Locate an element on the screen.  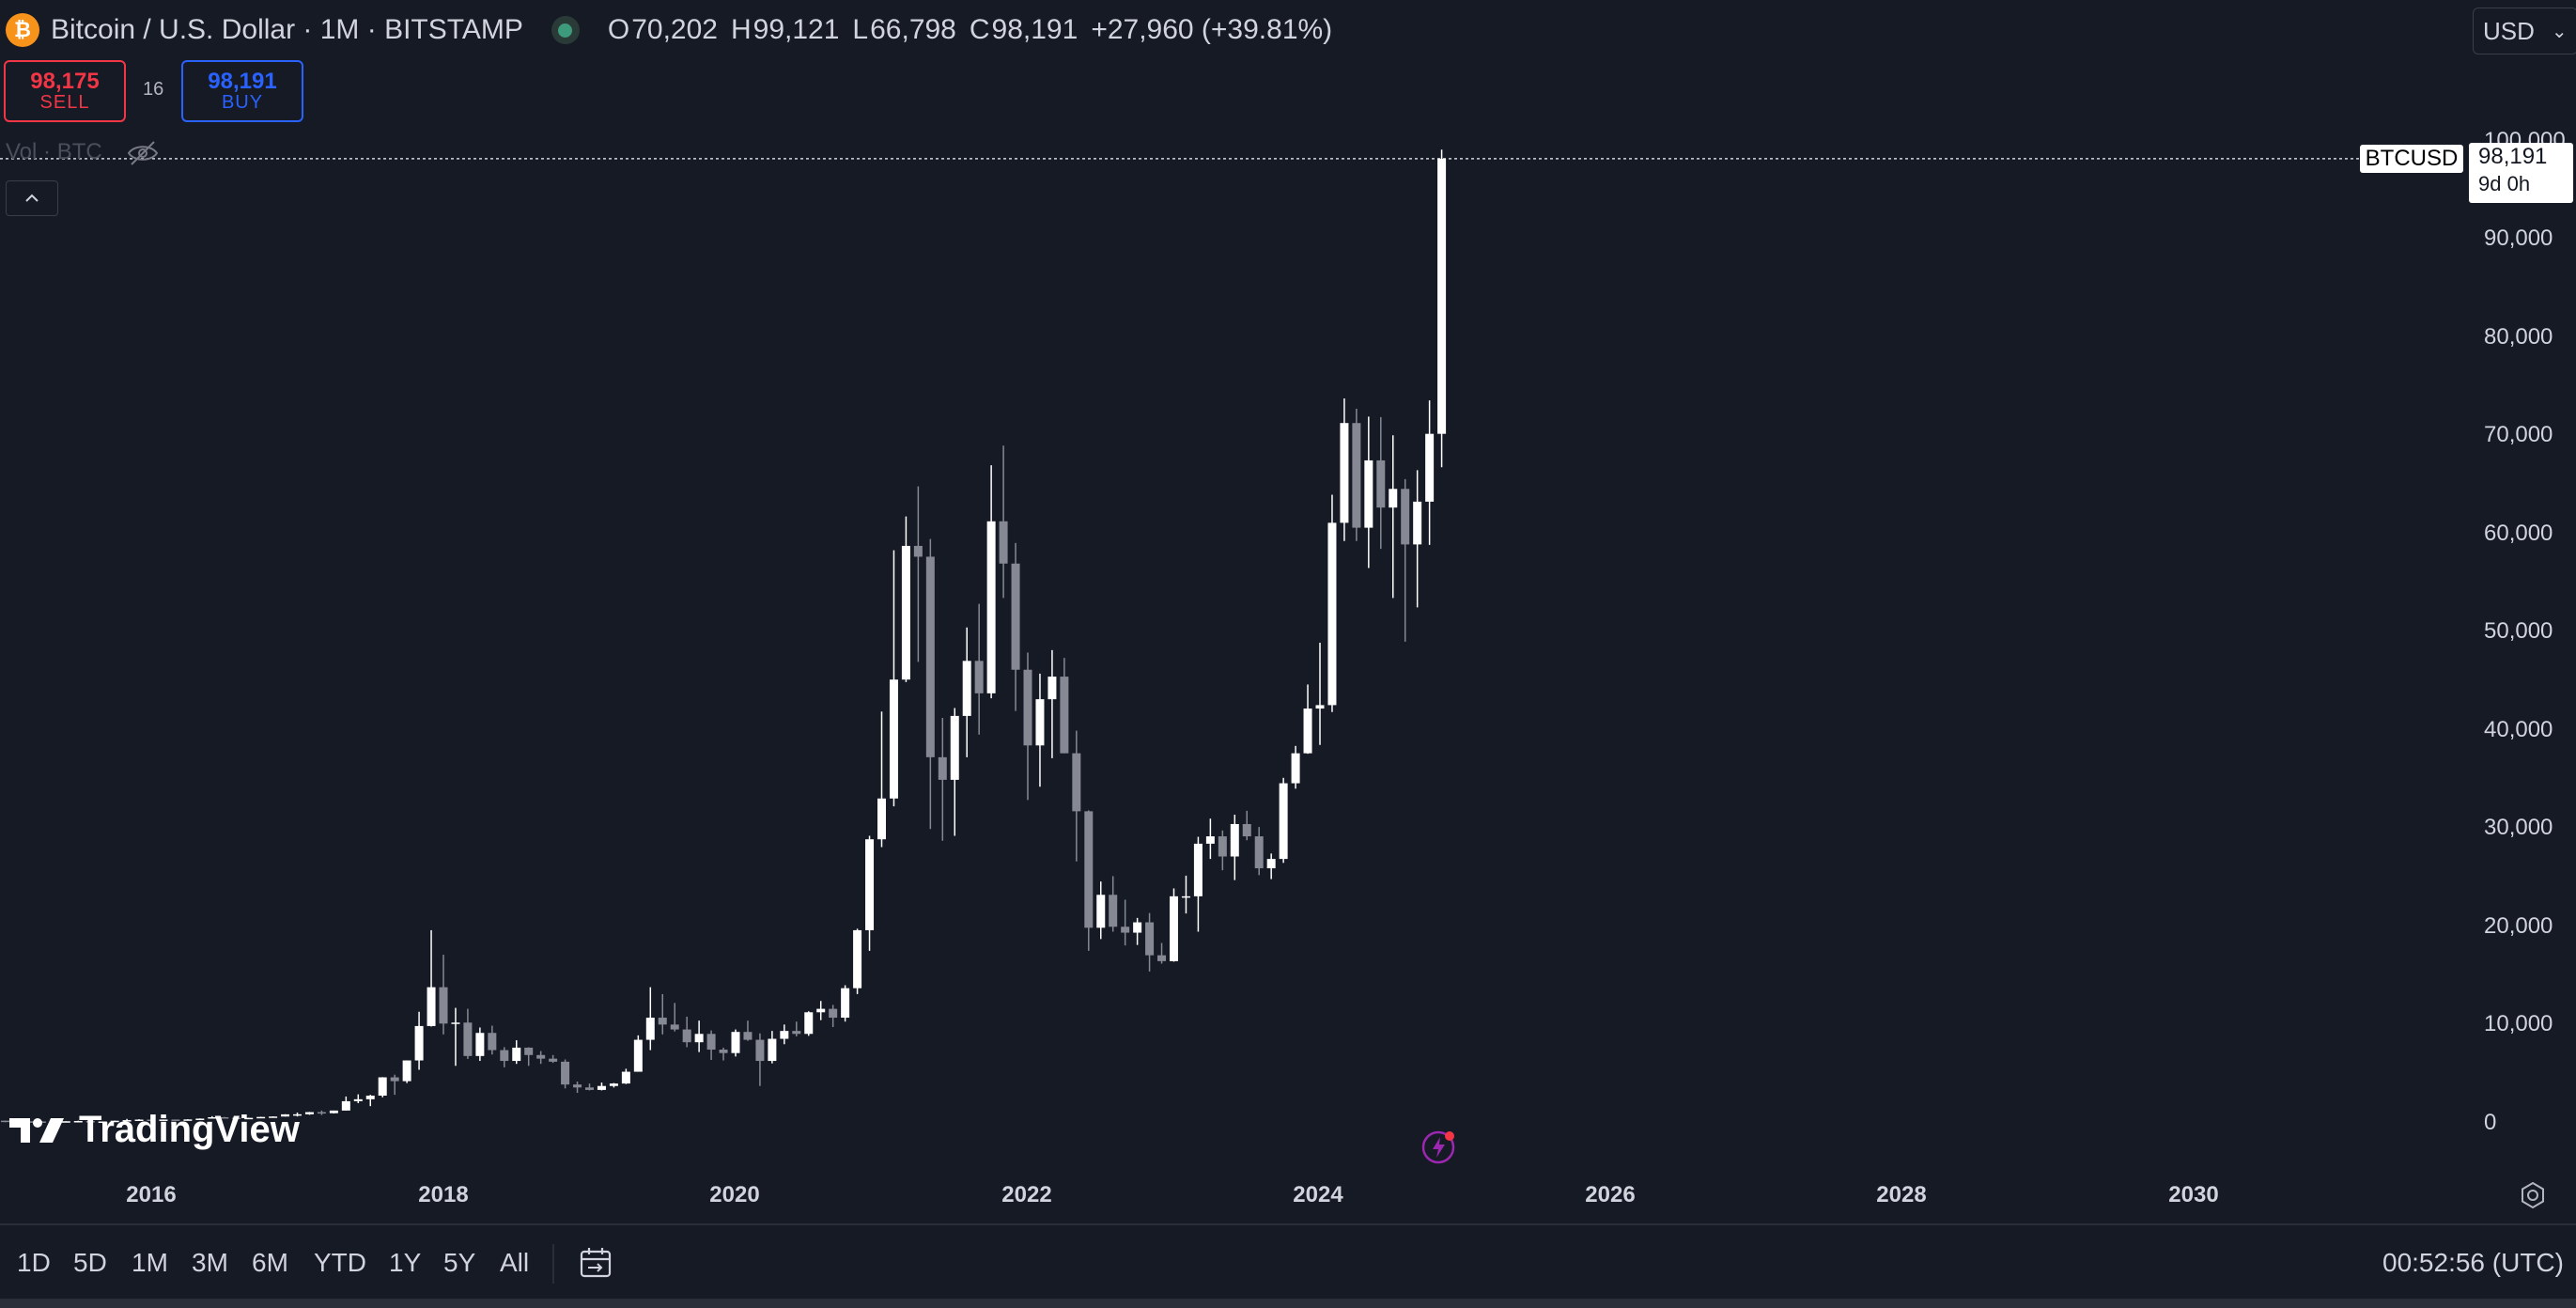
ohlc-open-value: 70,202 is located at coordinates (674, 30).